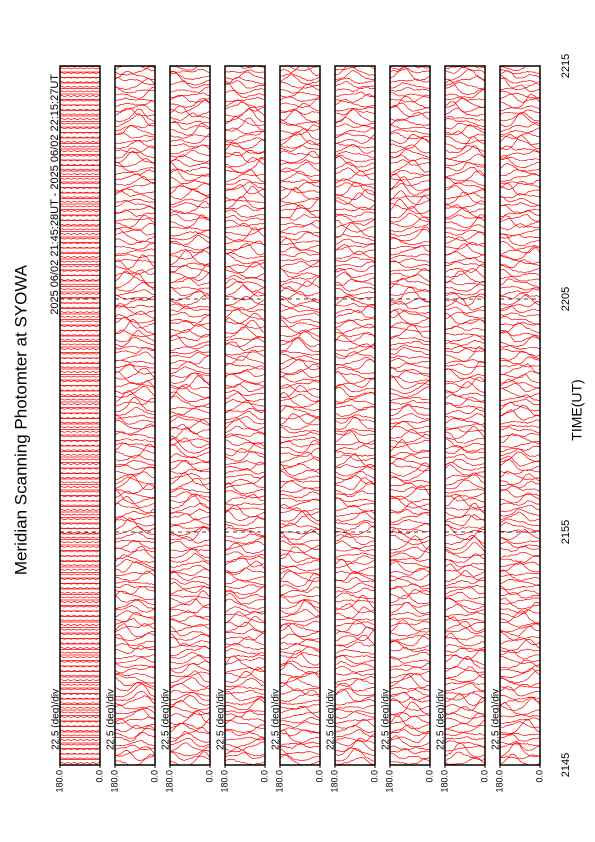  I want to click on panel-frame, so click(355, 415).